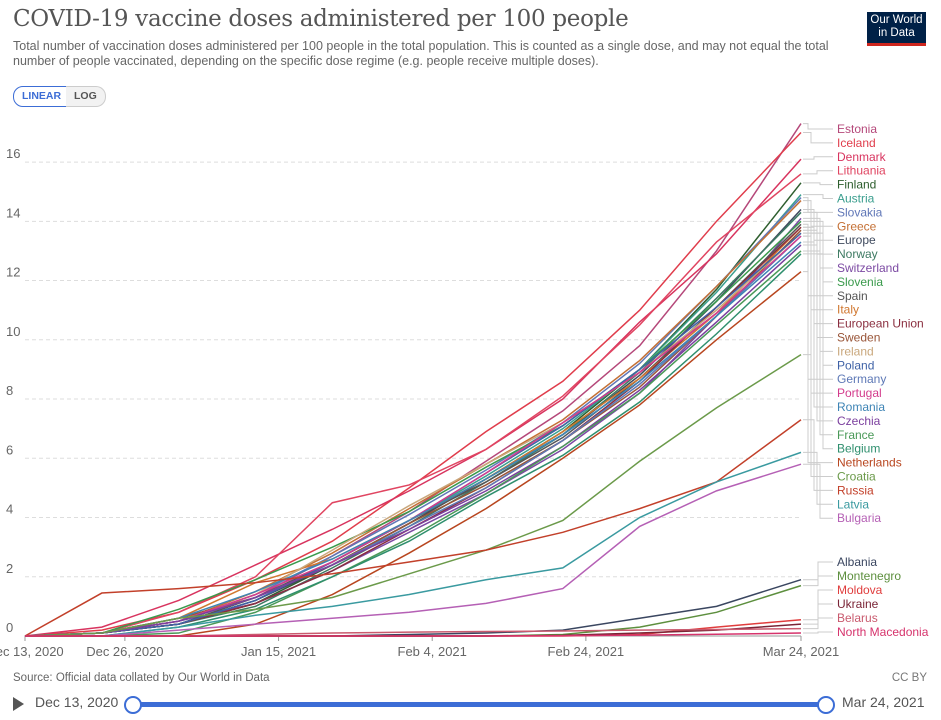  What do you see at coordinates (413, 634) in the screenshot?
I see `series-line-north-macedonia` at bounding box center [413, 634].